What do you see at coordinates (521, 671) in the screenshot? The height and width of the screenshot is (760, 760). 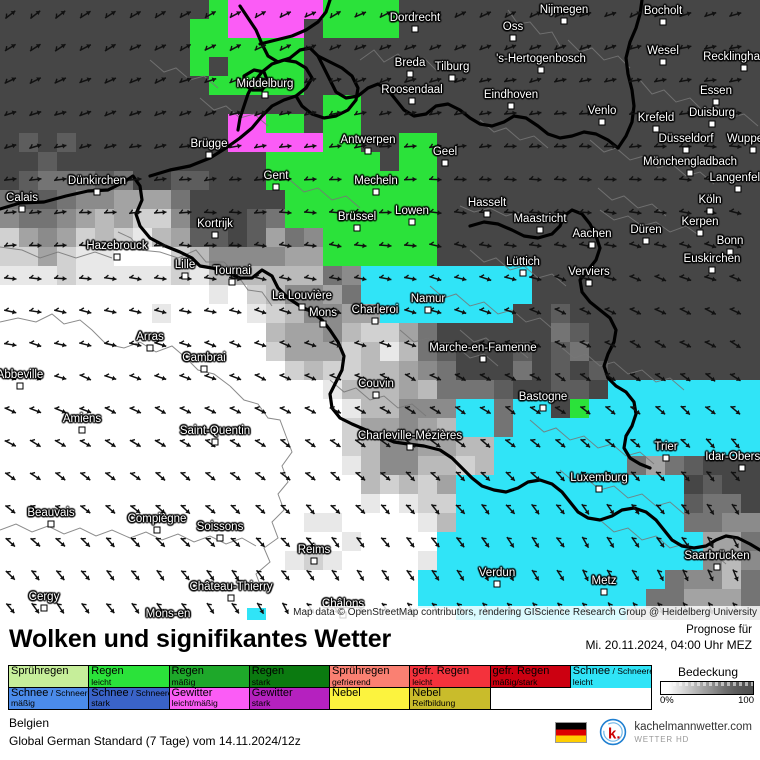 I see `legend-cell-label: gefr. Regen` at bounding box center [521, 671].